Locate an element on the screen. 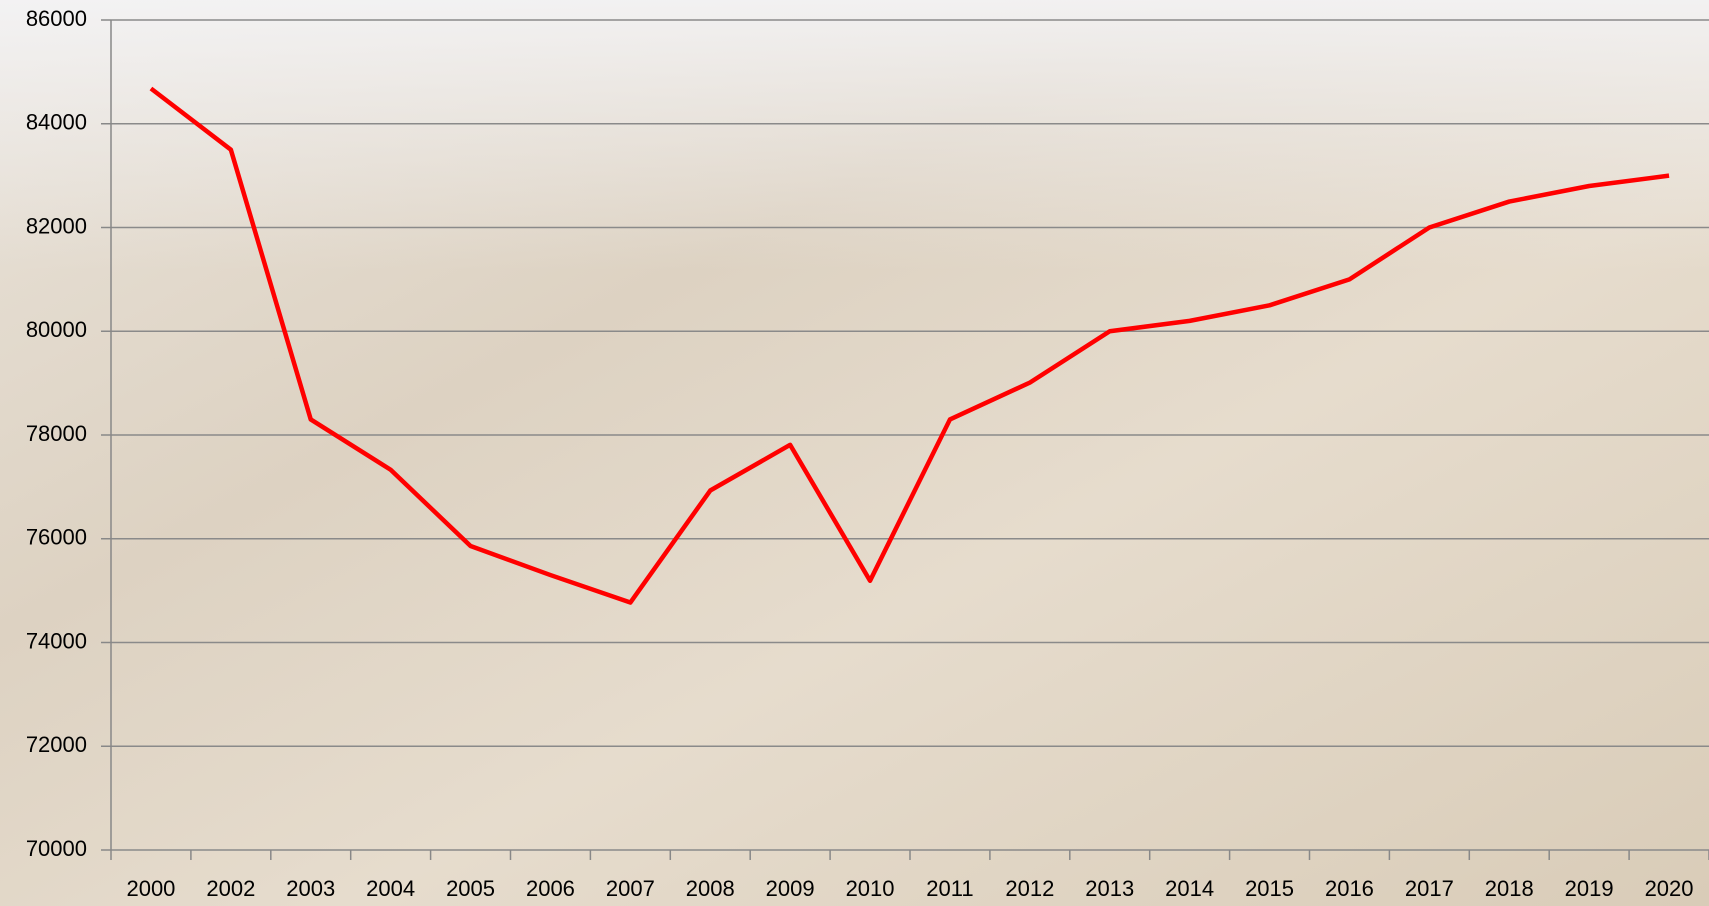 The width and height of the screenshot is (1709, 906). y-tick-label: 76000 is located at coordinates (56, 537).